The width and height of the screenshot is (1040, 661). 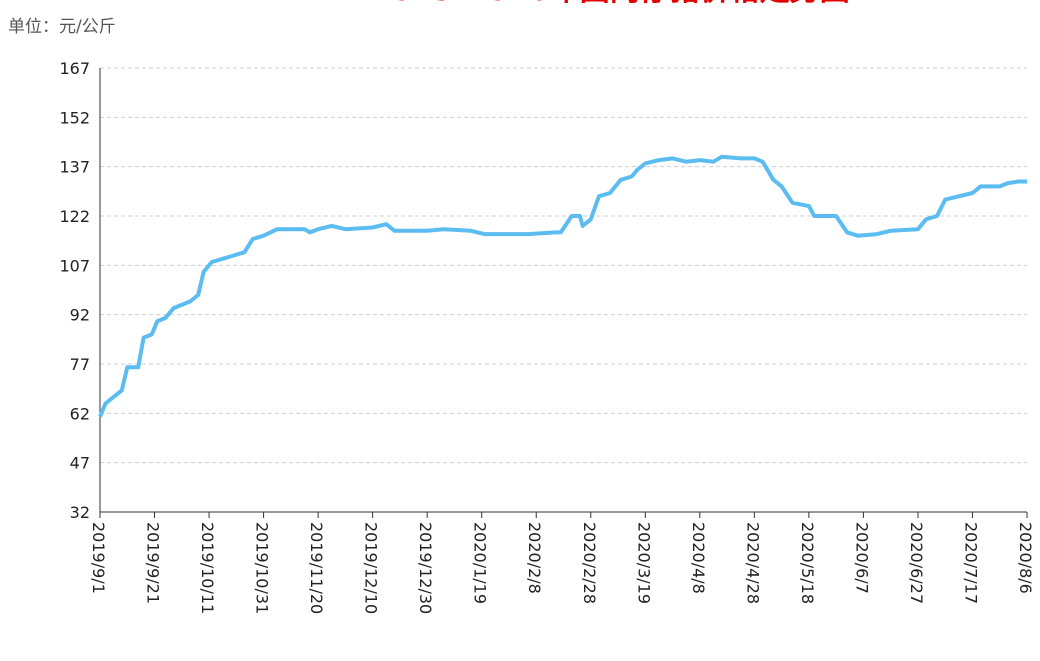 I want to click on x-tick-label: 2020/5/18, so click(x=807, y=563).